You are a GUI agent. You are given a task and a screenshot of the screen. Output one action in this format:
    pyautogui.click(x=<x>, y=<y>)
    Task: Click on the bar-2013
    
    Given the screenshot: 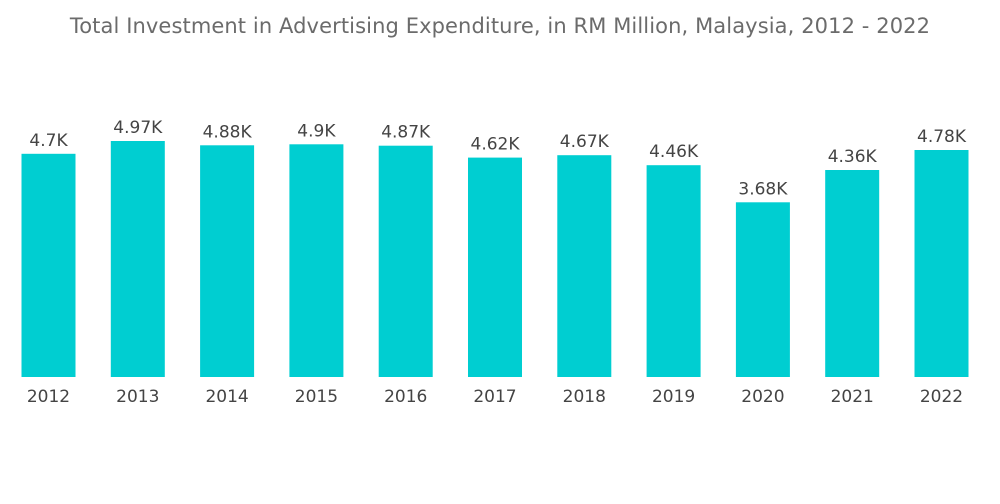 What is the action you would take?
    pyautogui.click(x=137, y=259)
    